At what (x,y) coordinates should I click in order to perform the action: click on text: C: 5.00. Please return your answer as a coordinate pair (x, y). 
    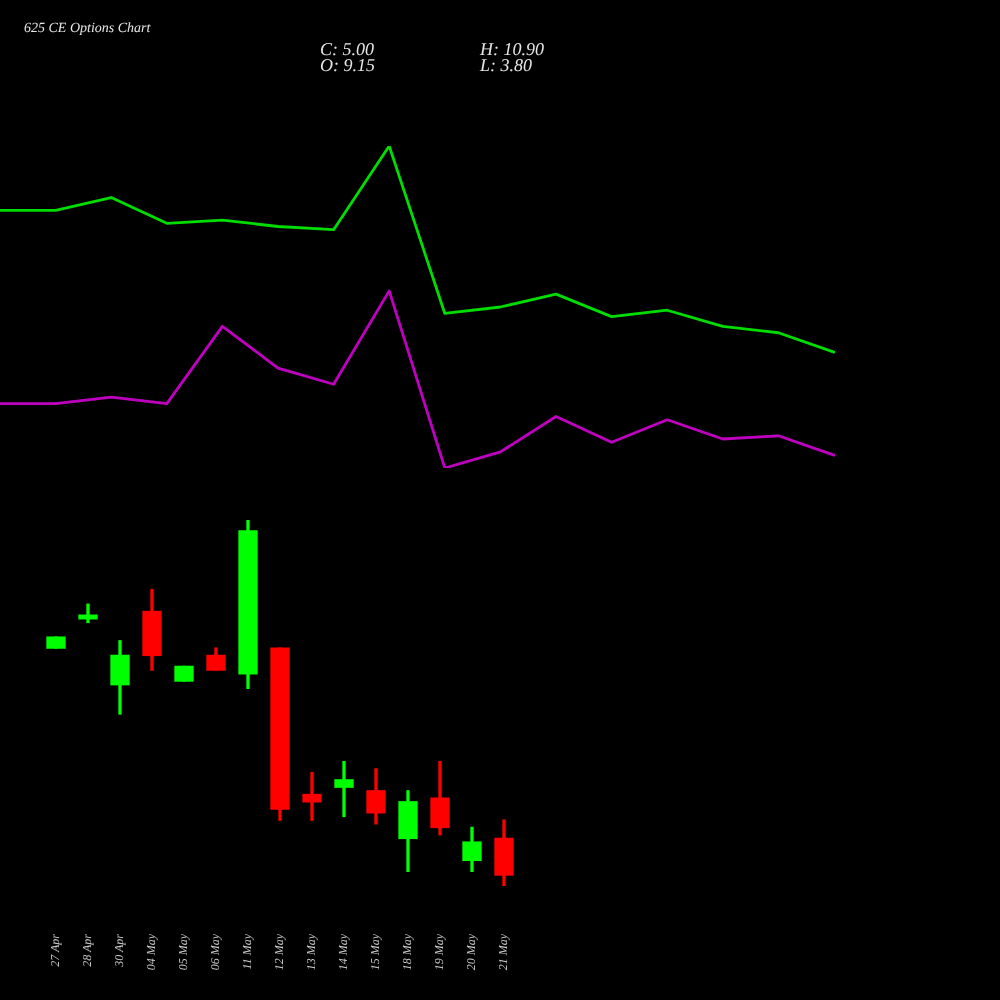
    Looking at the image, I should click on (347, 48).